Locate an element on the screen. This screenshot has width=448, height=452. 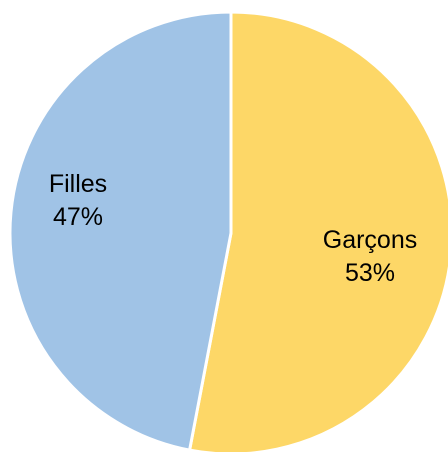
slice-category-label: Garçons is located at coordinates (370, 240).